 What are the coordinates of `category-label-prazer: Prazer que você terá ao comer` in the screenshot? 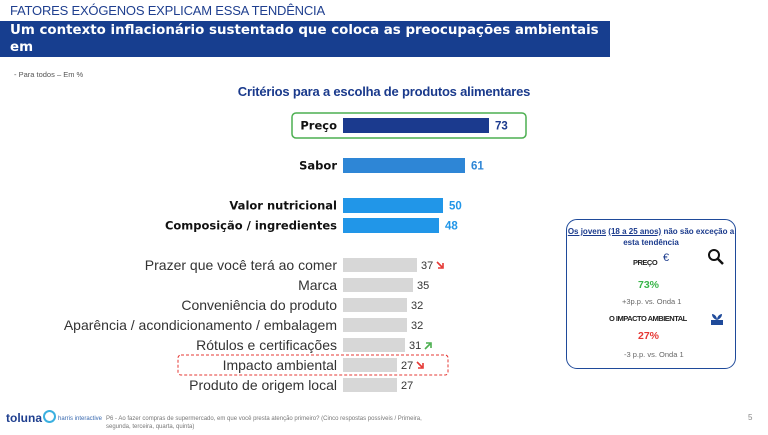 It's located at (241, 265).